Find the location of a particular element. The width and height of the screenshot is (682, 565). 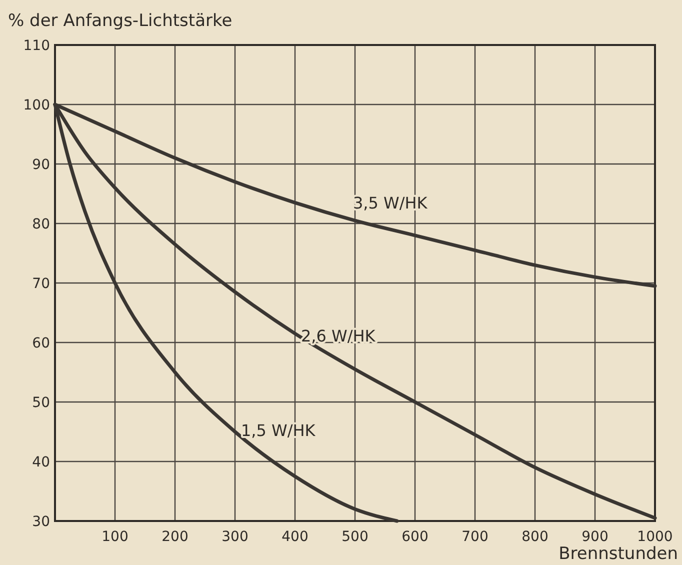

x-tick-label: 1000 is located at coordinates (655, 537).